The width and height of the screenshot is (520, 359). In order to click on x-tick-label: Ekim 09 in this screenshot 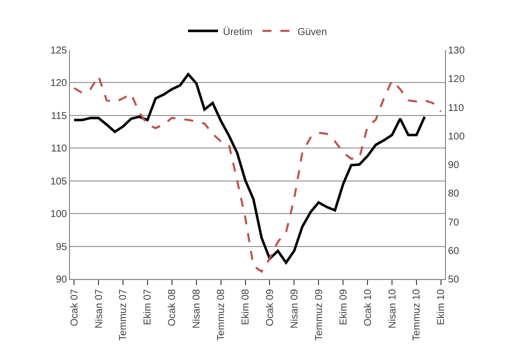, I will do `click(344, 307)`.